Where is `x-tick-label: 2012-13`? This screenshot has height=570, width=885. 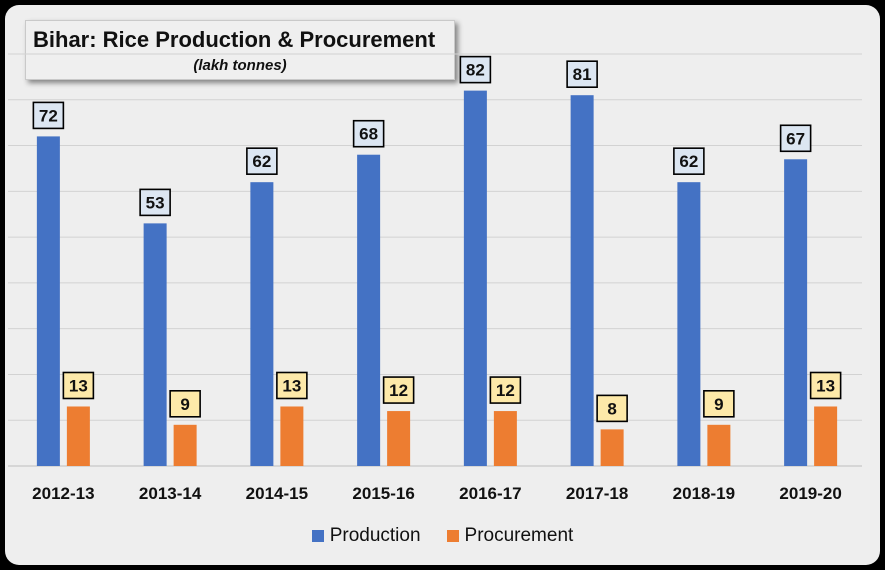 x-tick-label: 2012-13 is located at coordinates (63, 493).